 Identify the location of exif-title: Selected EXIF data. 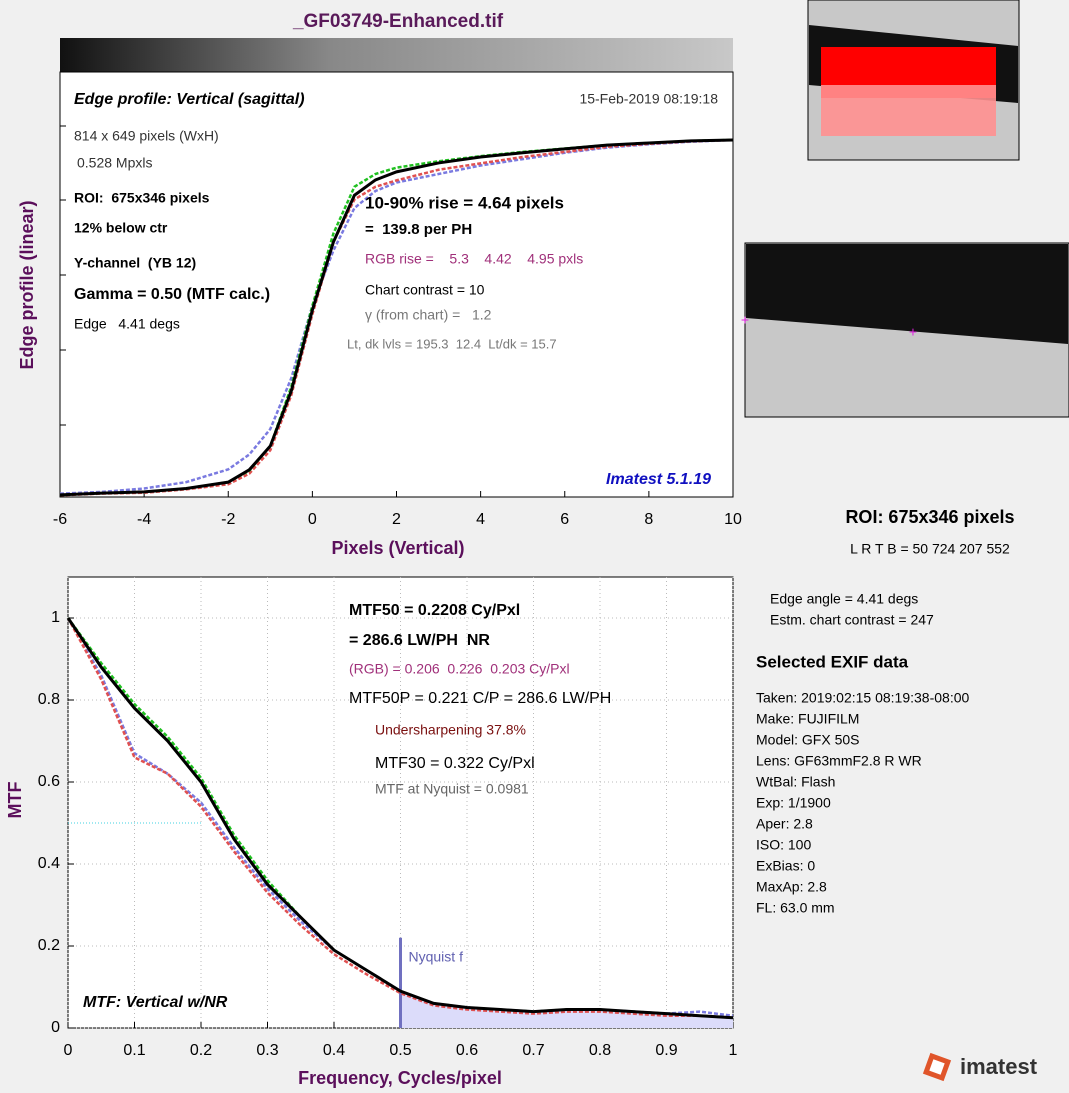
(832, 661).